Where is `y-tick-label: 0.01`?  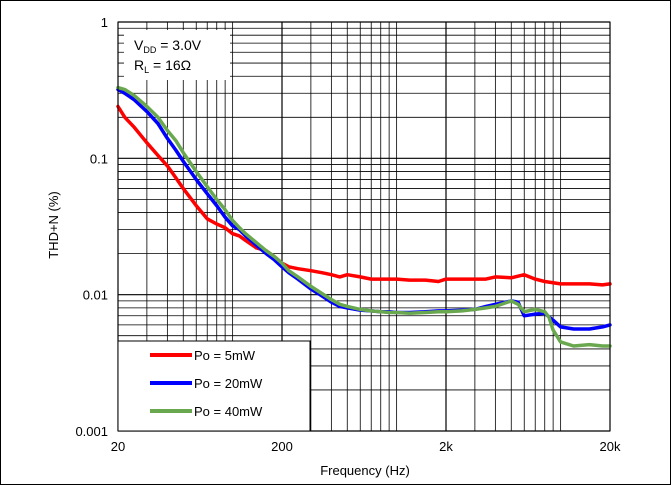 y-tick-label: 0.01 is located at coordinates (95, 295).